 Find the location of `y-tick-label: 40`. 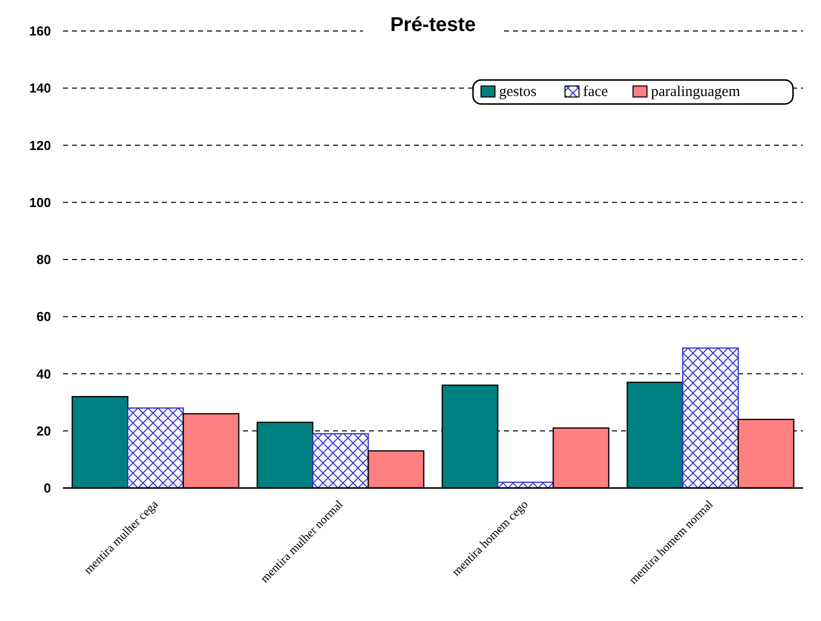

y-tick-label: 40 is located at coordinates (43, 374).